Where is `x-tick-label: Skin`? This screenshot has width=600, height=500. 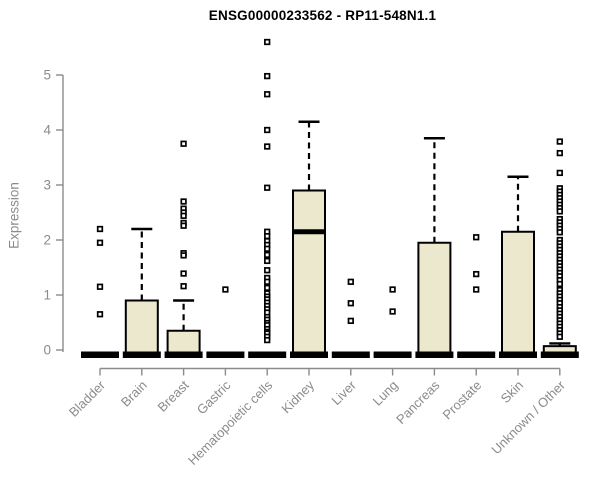
x-tick-label: Skin is located at coordinates (512, 392).